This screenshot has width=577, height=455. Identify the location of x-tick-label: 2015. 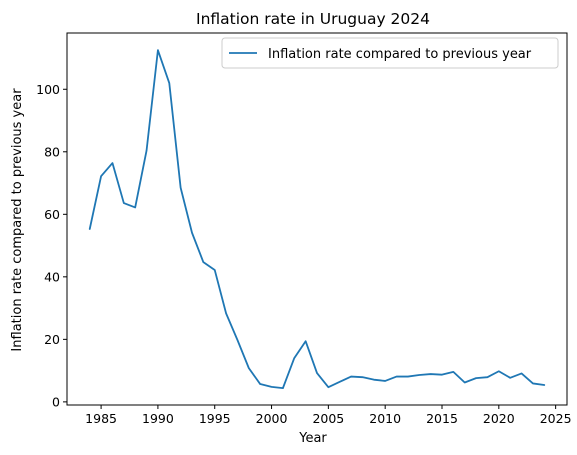
(442, 418).